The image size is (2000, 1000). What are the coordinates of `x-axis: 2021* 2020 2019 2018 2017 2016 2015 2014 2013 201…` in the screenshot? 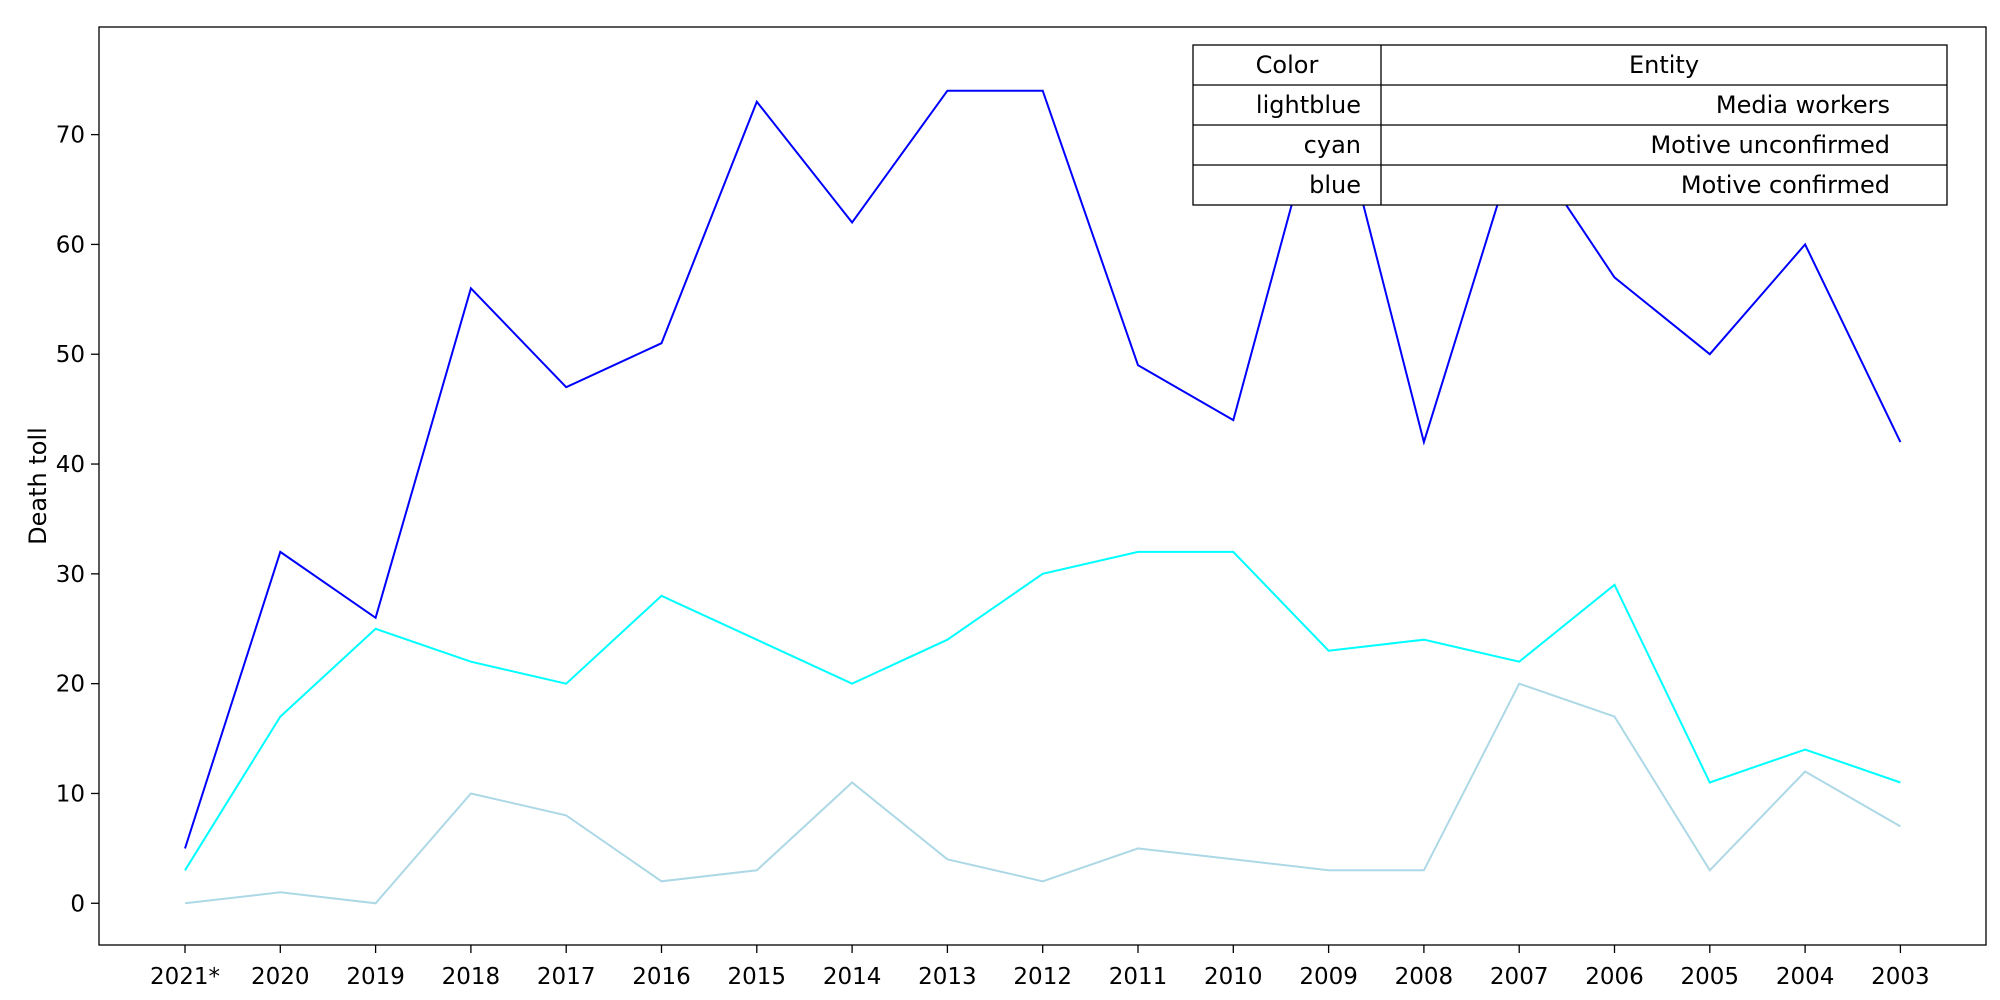 It's located at (1040, 967).